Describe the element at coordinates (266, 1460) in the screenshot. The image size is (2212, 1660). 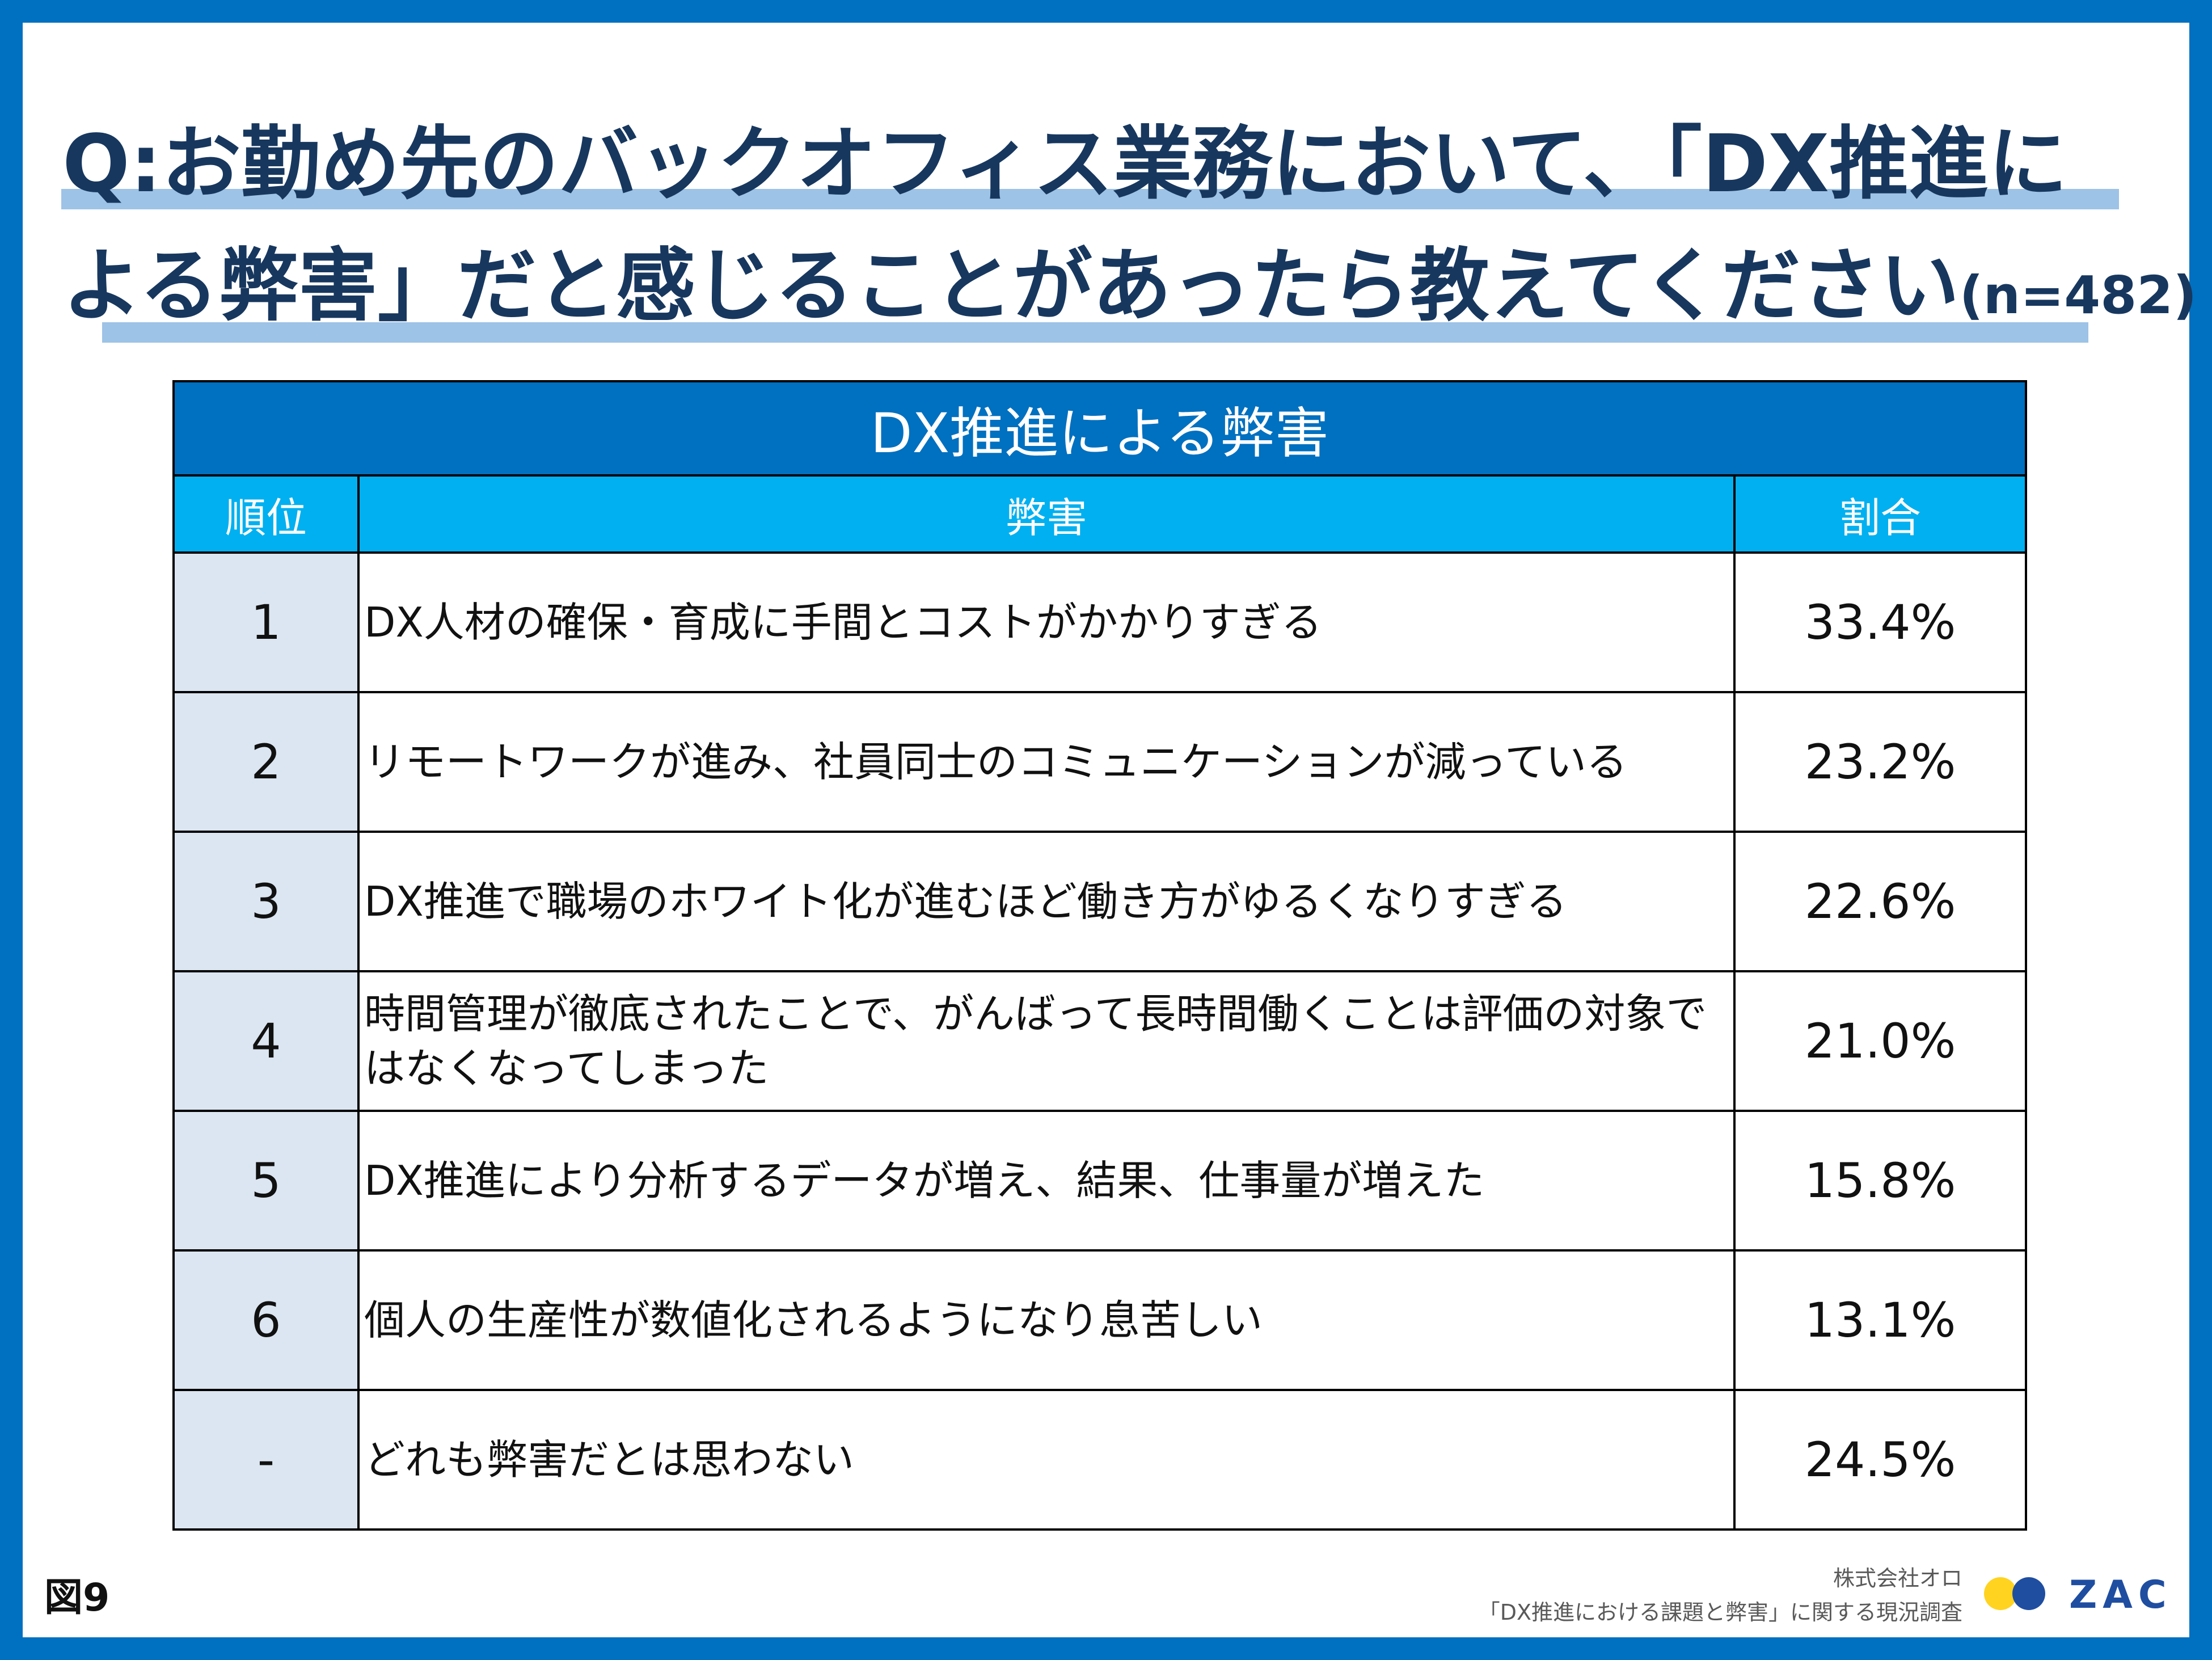
I see `rank-cell: -` at that location.